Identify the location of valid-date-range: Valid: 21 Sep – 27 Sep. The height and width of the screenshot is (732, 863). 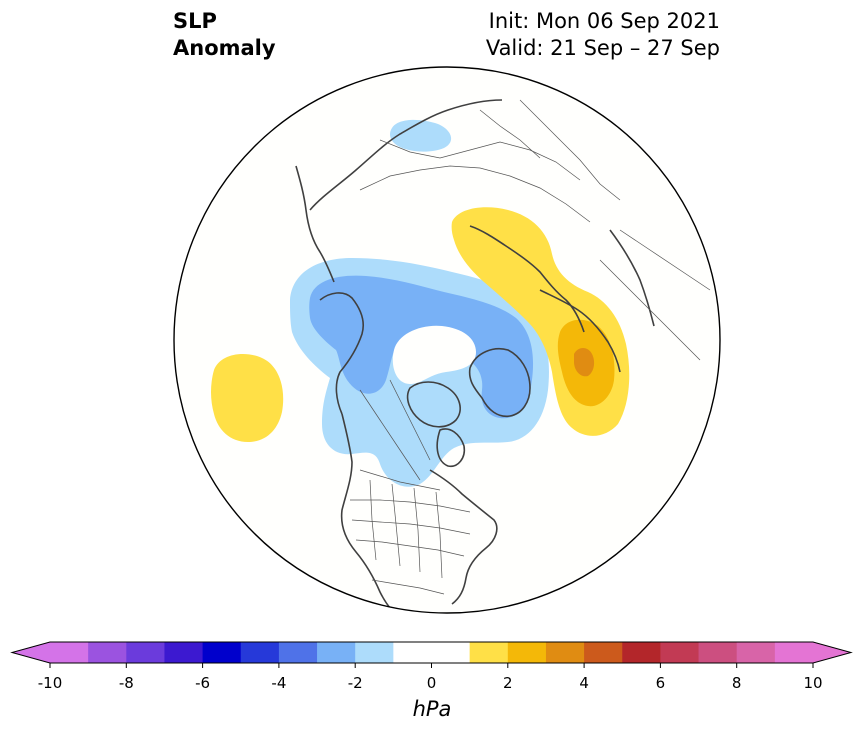
(602, 48).